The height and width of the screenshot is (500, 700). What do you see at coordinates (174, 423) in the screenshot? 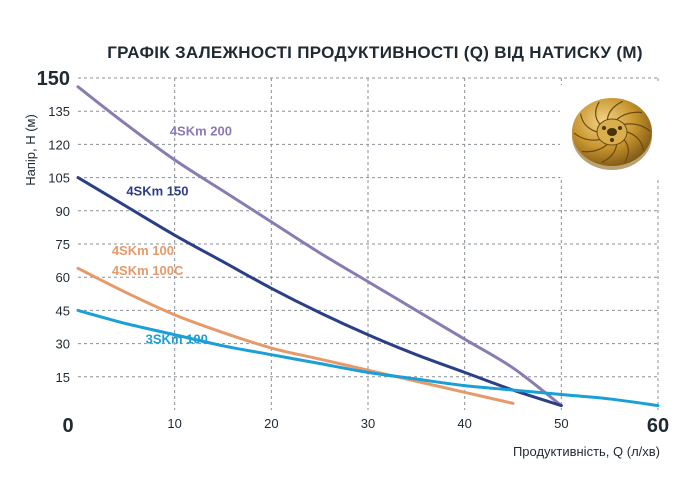
I see `x-tick-label: 10` at bounding box center [174, 423].